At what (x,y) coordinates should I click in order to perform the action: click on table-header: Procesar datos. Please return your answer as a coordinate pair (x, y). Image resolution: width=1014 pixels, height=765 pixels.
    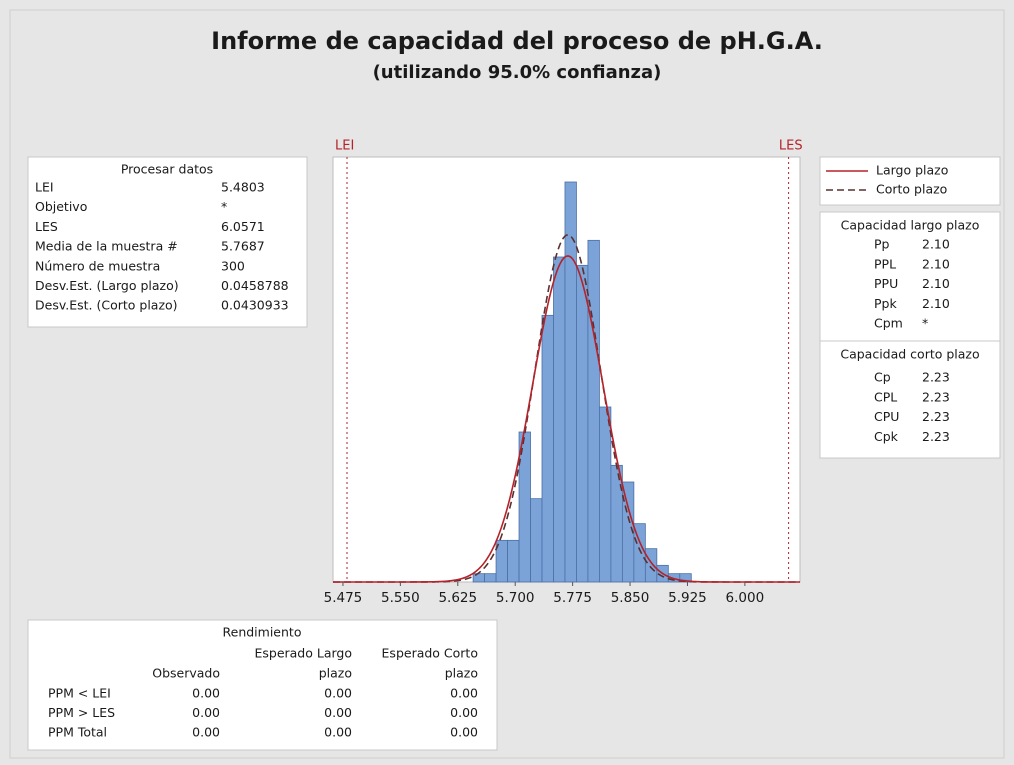
    Looking at the image, I should click on (167, 169).